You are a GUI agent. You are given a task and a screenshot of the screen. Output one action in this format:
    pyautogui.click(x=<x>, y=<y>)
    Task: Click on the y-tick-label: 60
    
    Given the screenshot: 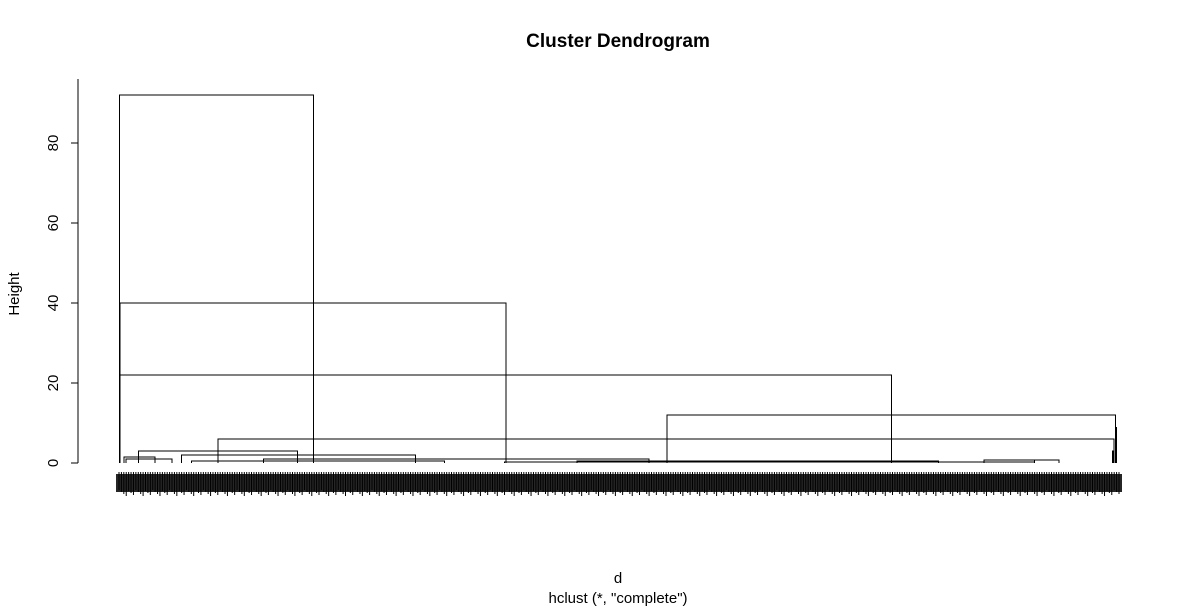 What is the action you would take?
    pyautogui.click(x=53, y=223)
    